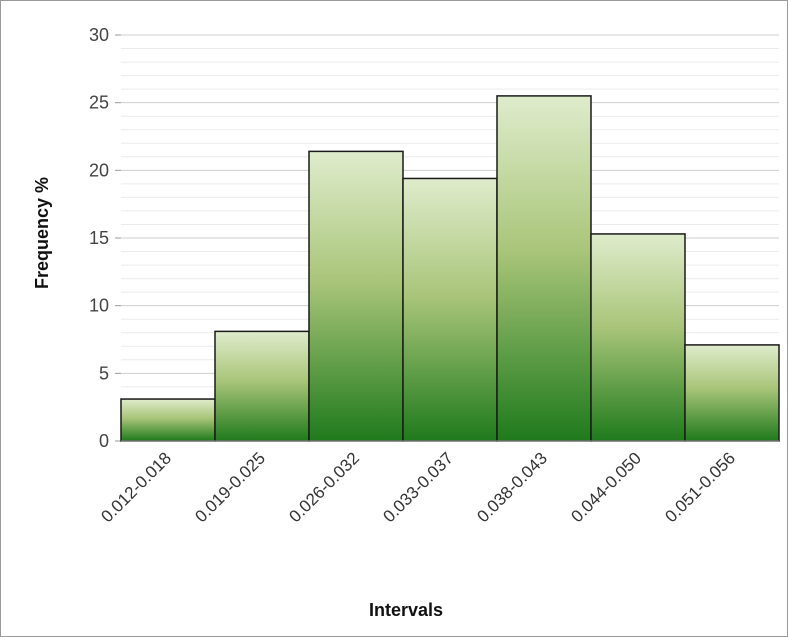 The width and height of the screenshot is (788, 637). I want to click on x-tick-label: 0.033-0.037, so click(418, 488).